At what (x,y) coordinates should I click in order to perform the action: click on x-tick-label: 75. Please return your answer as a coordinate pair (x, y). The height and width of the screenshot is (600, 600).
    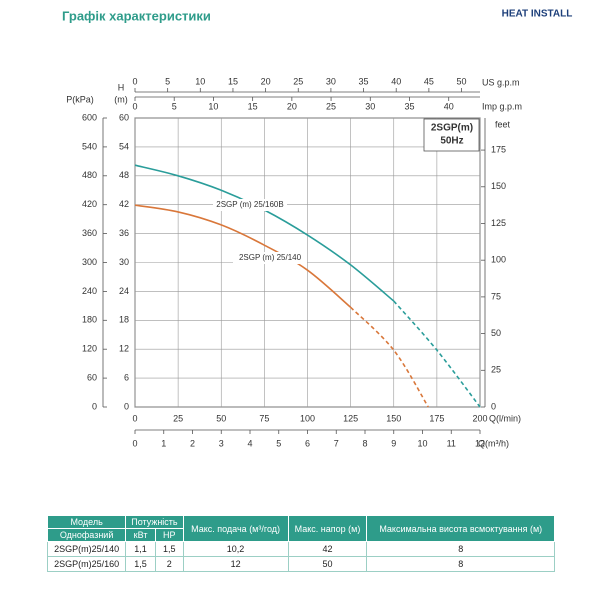
    Looking at the image, I should click on (264, 418).